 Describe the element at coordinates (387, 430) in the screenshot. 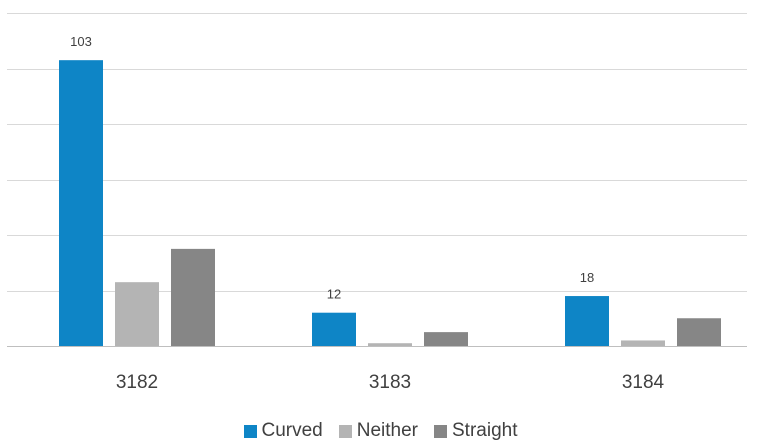

I see `legend-label-neither: Neither` at that location.